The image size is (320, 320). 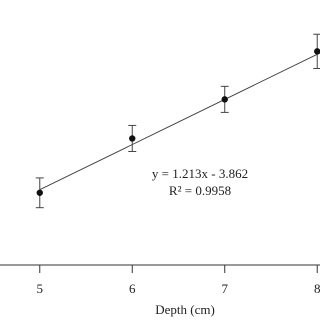 What do you see at coordinates (200, 190) in the screenshot?
I see `r-squared: R² = 0.9958` at bounding box center [200, 190].